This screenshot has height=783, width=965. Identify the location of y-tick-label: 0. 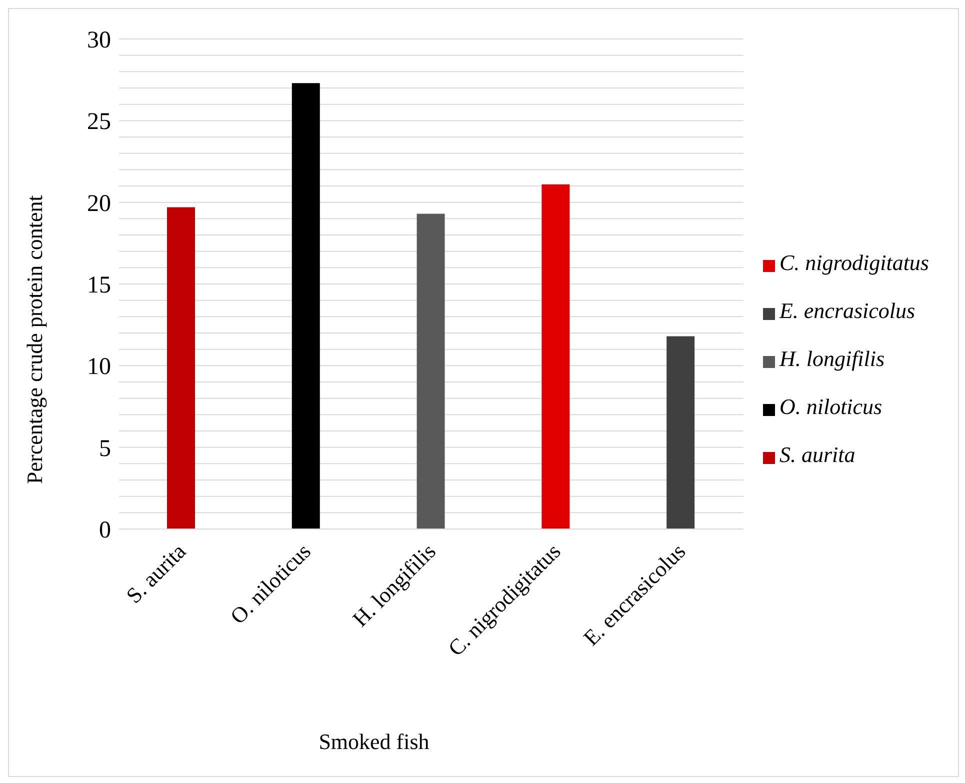
(105, 531).